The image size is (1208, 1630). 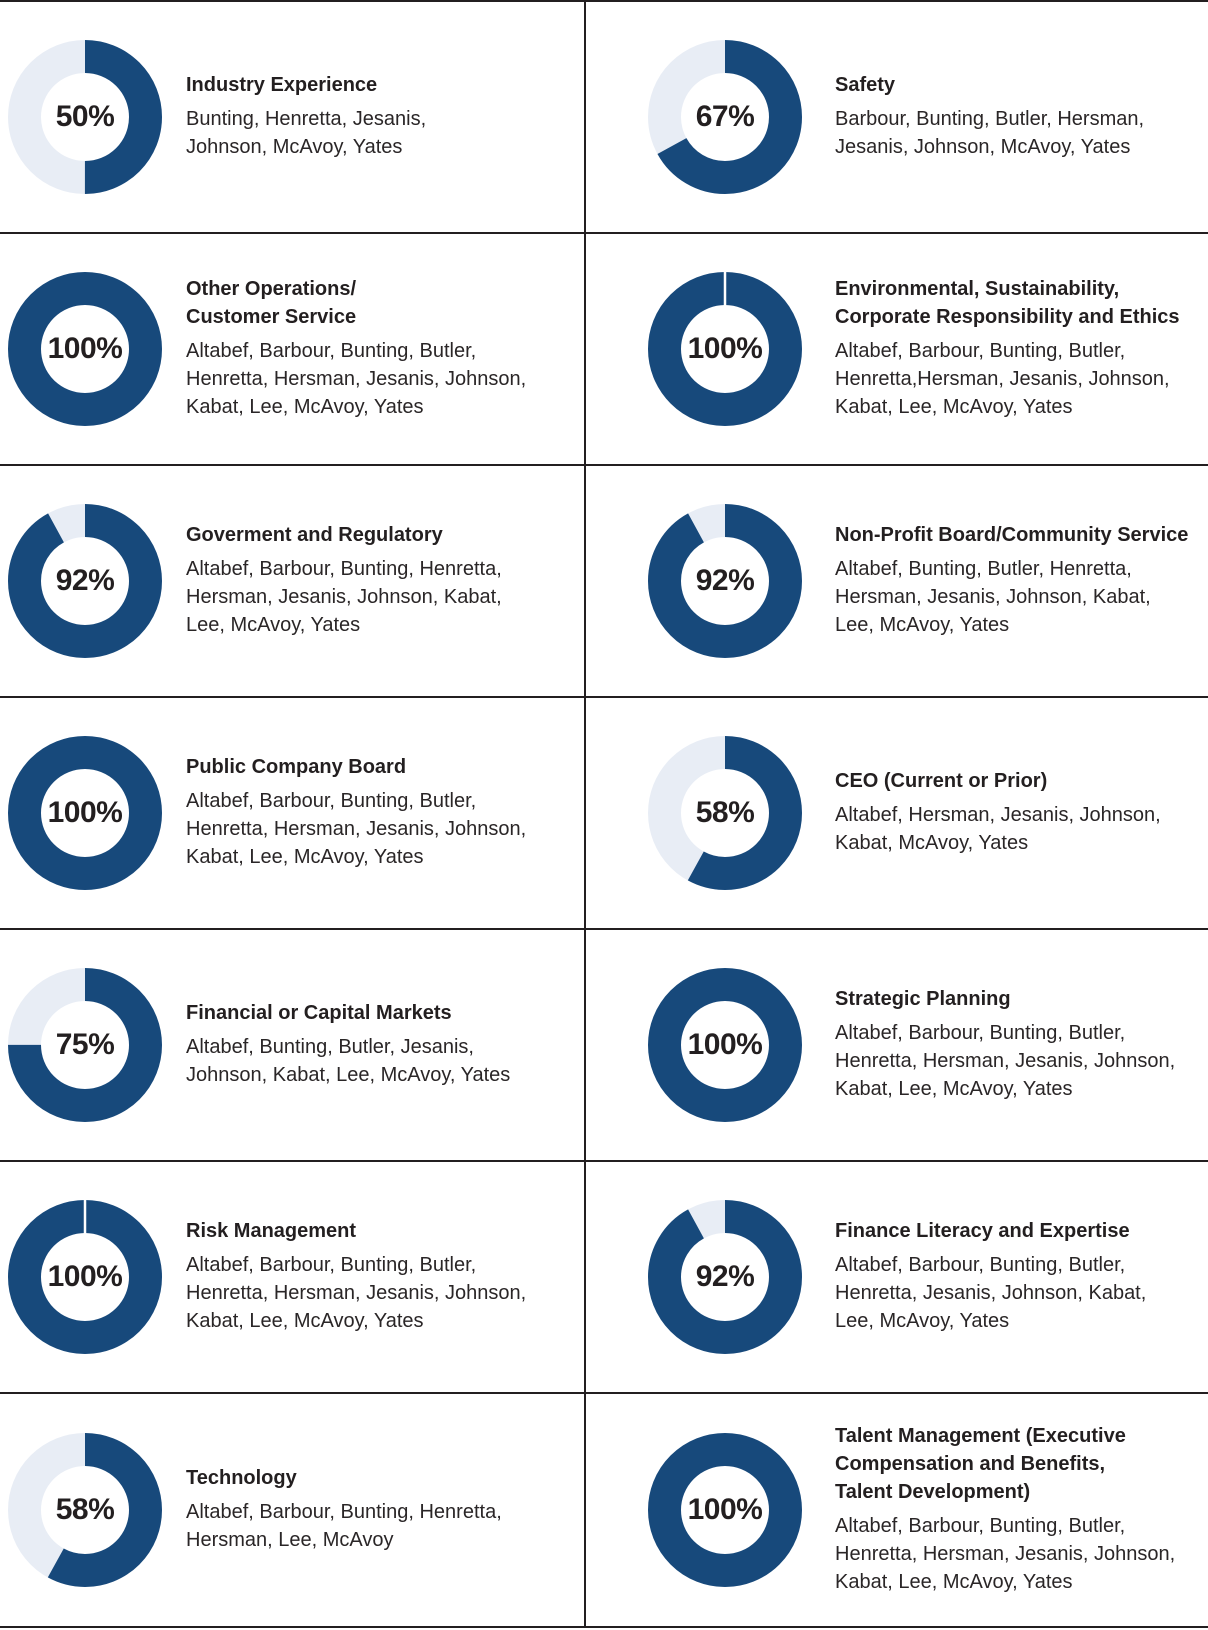 I want to click on donut-chart: 67%, so click(x=725, y=117).